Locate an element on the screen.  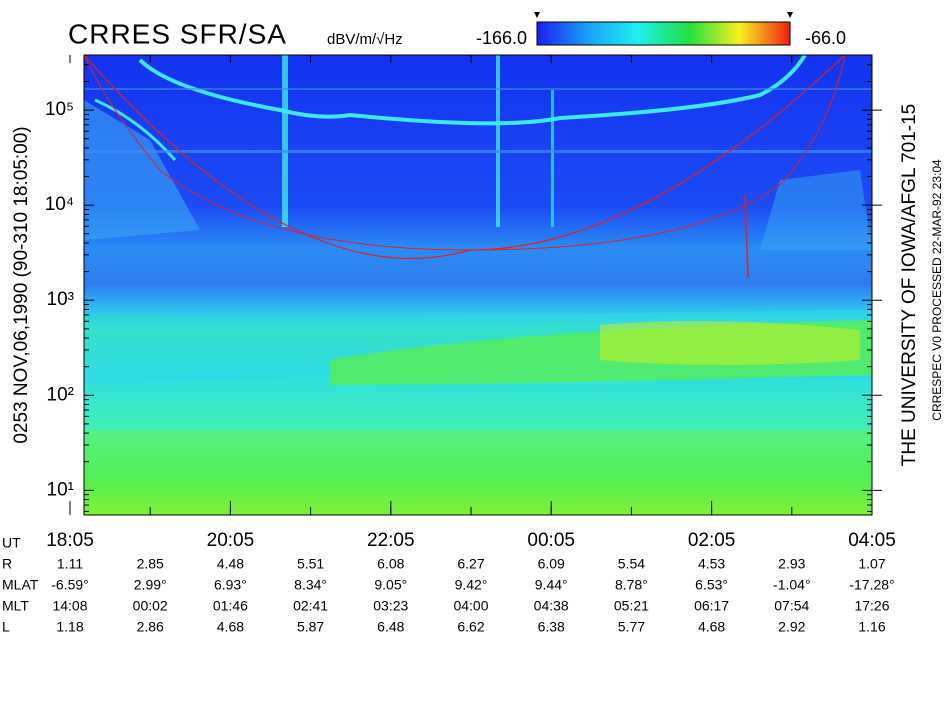
row-label: MLT is located at coordinates (15, 606).